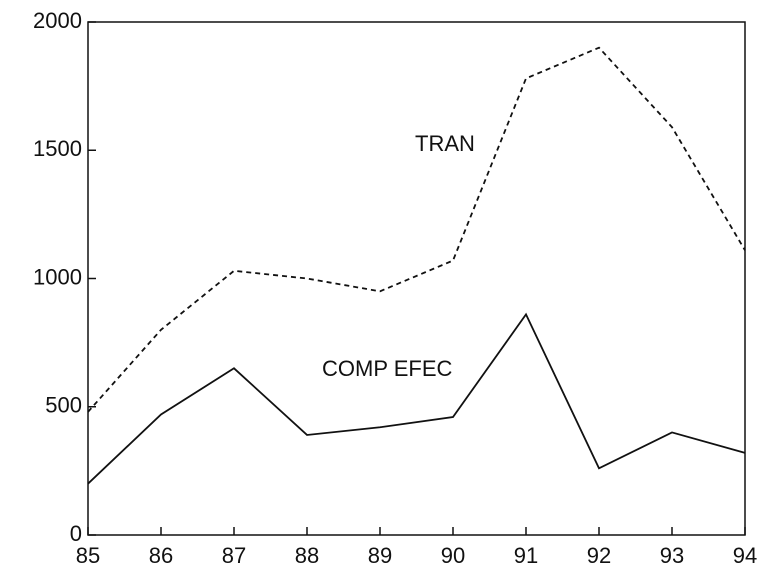 Image resolution: width=764 pixels, height=580 pixels. I want to click on x-tick-label: 90, so click(453, 555).